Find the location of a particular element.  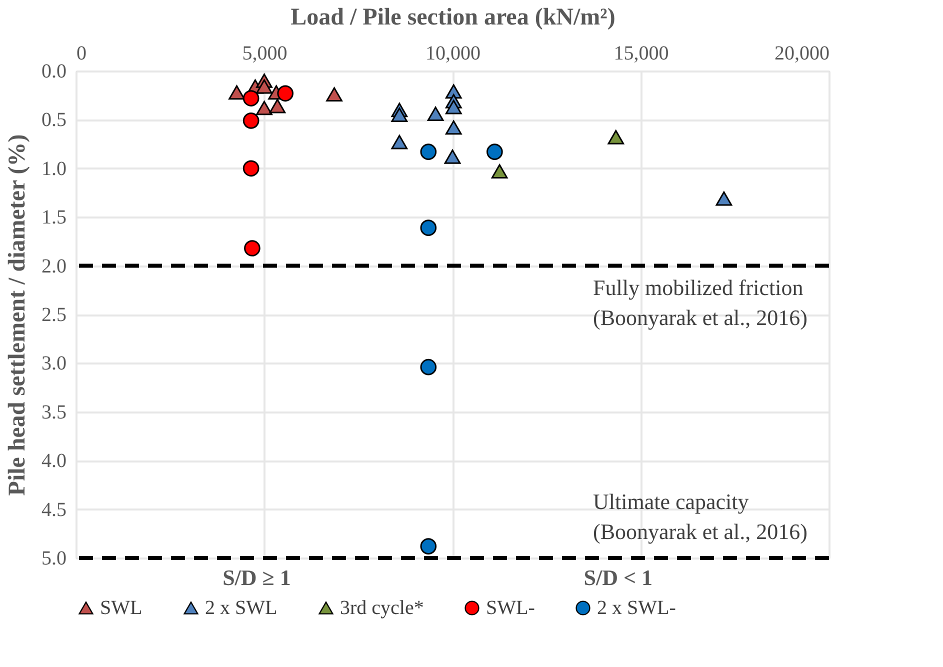

x-tick-label: 10,000 is located at coordinates (453, 53).